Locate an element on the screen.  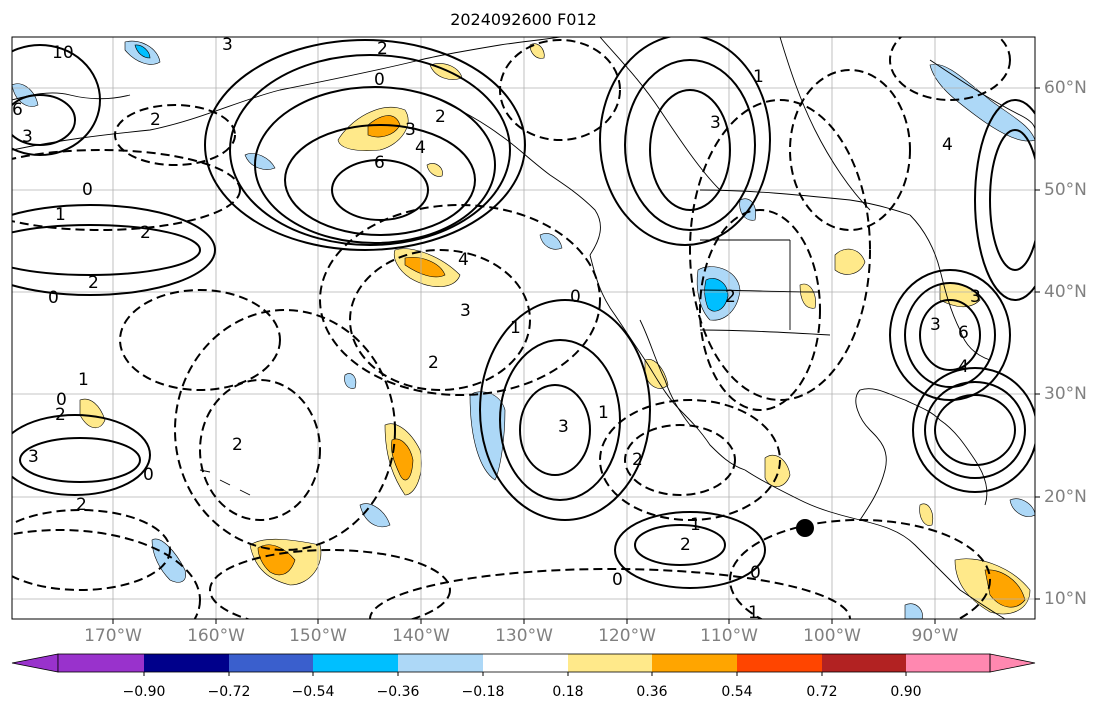
lon-label: 160°W is located at coordinates (216, 636).